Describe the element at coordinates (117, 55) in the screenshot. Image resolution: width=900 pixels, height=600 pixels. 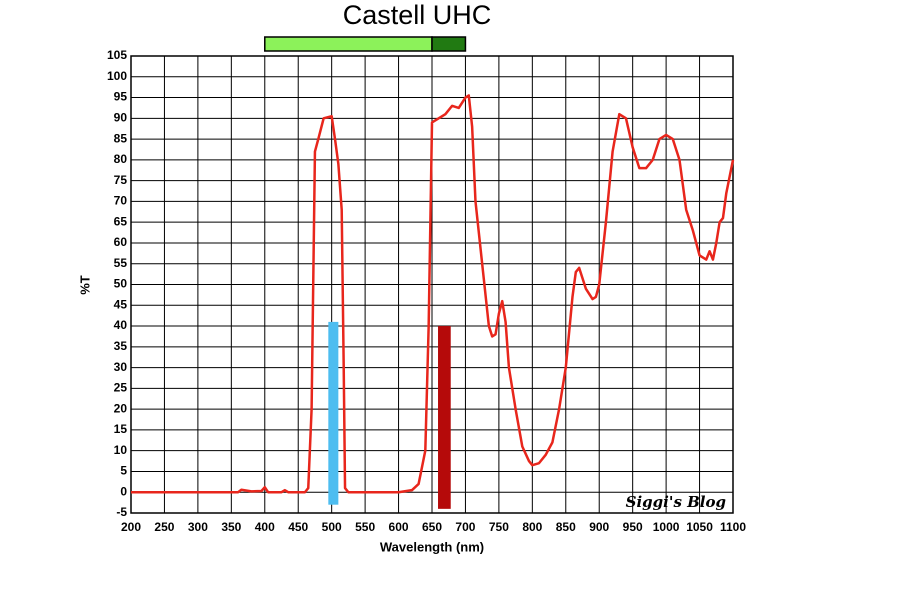
I see `y-tick-label: 105` at that location.